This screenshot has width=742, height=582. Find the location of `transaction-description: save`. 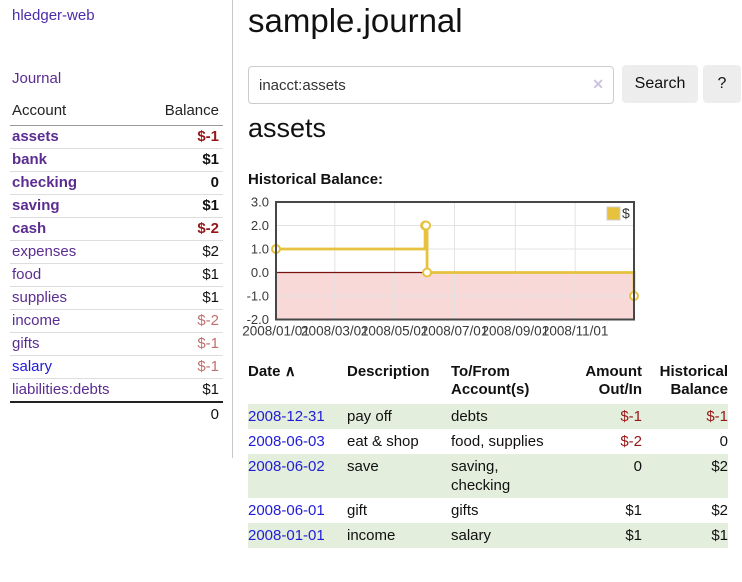

transaction-description: save is located at coordinates (363, 466).